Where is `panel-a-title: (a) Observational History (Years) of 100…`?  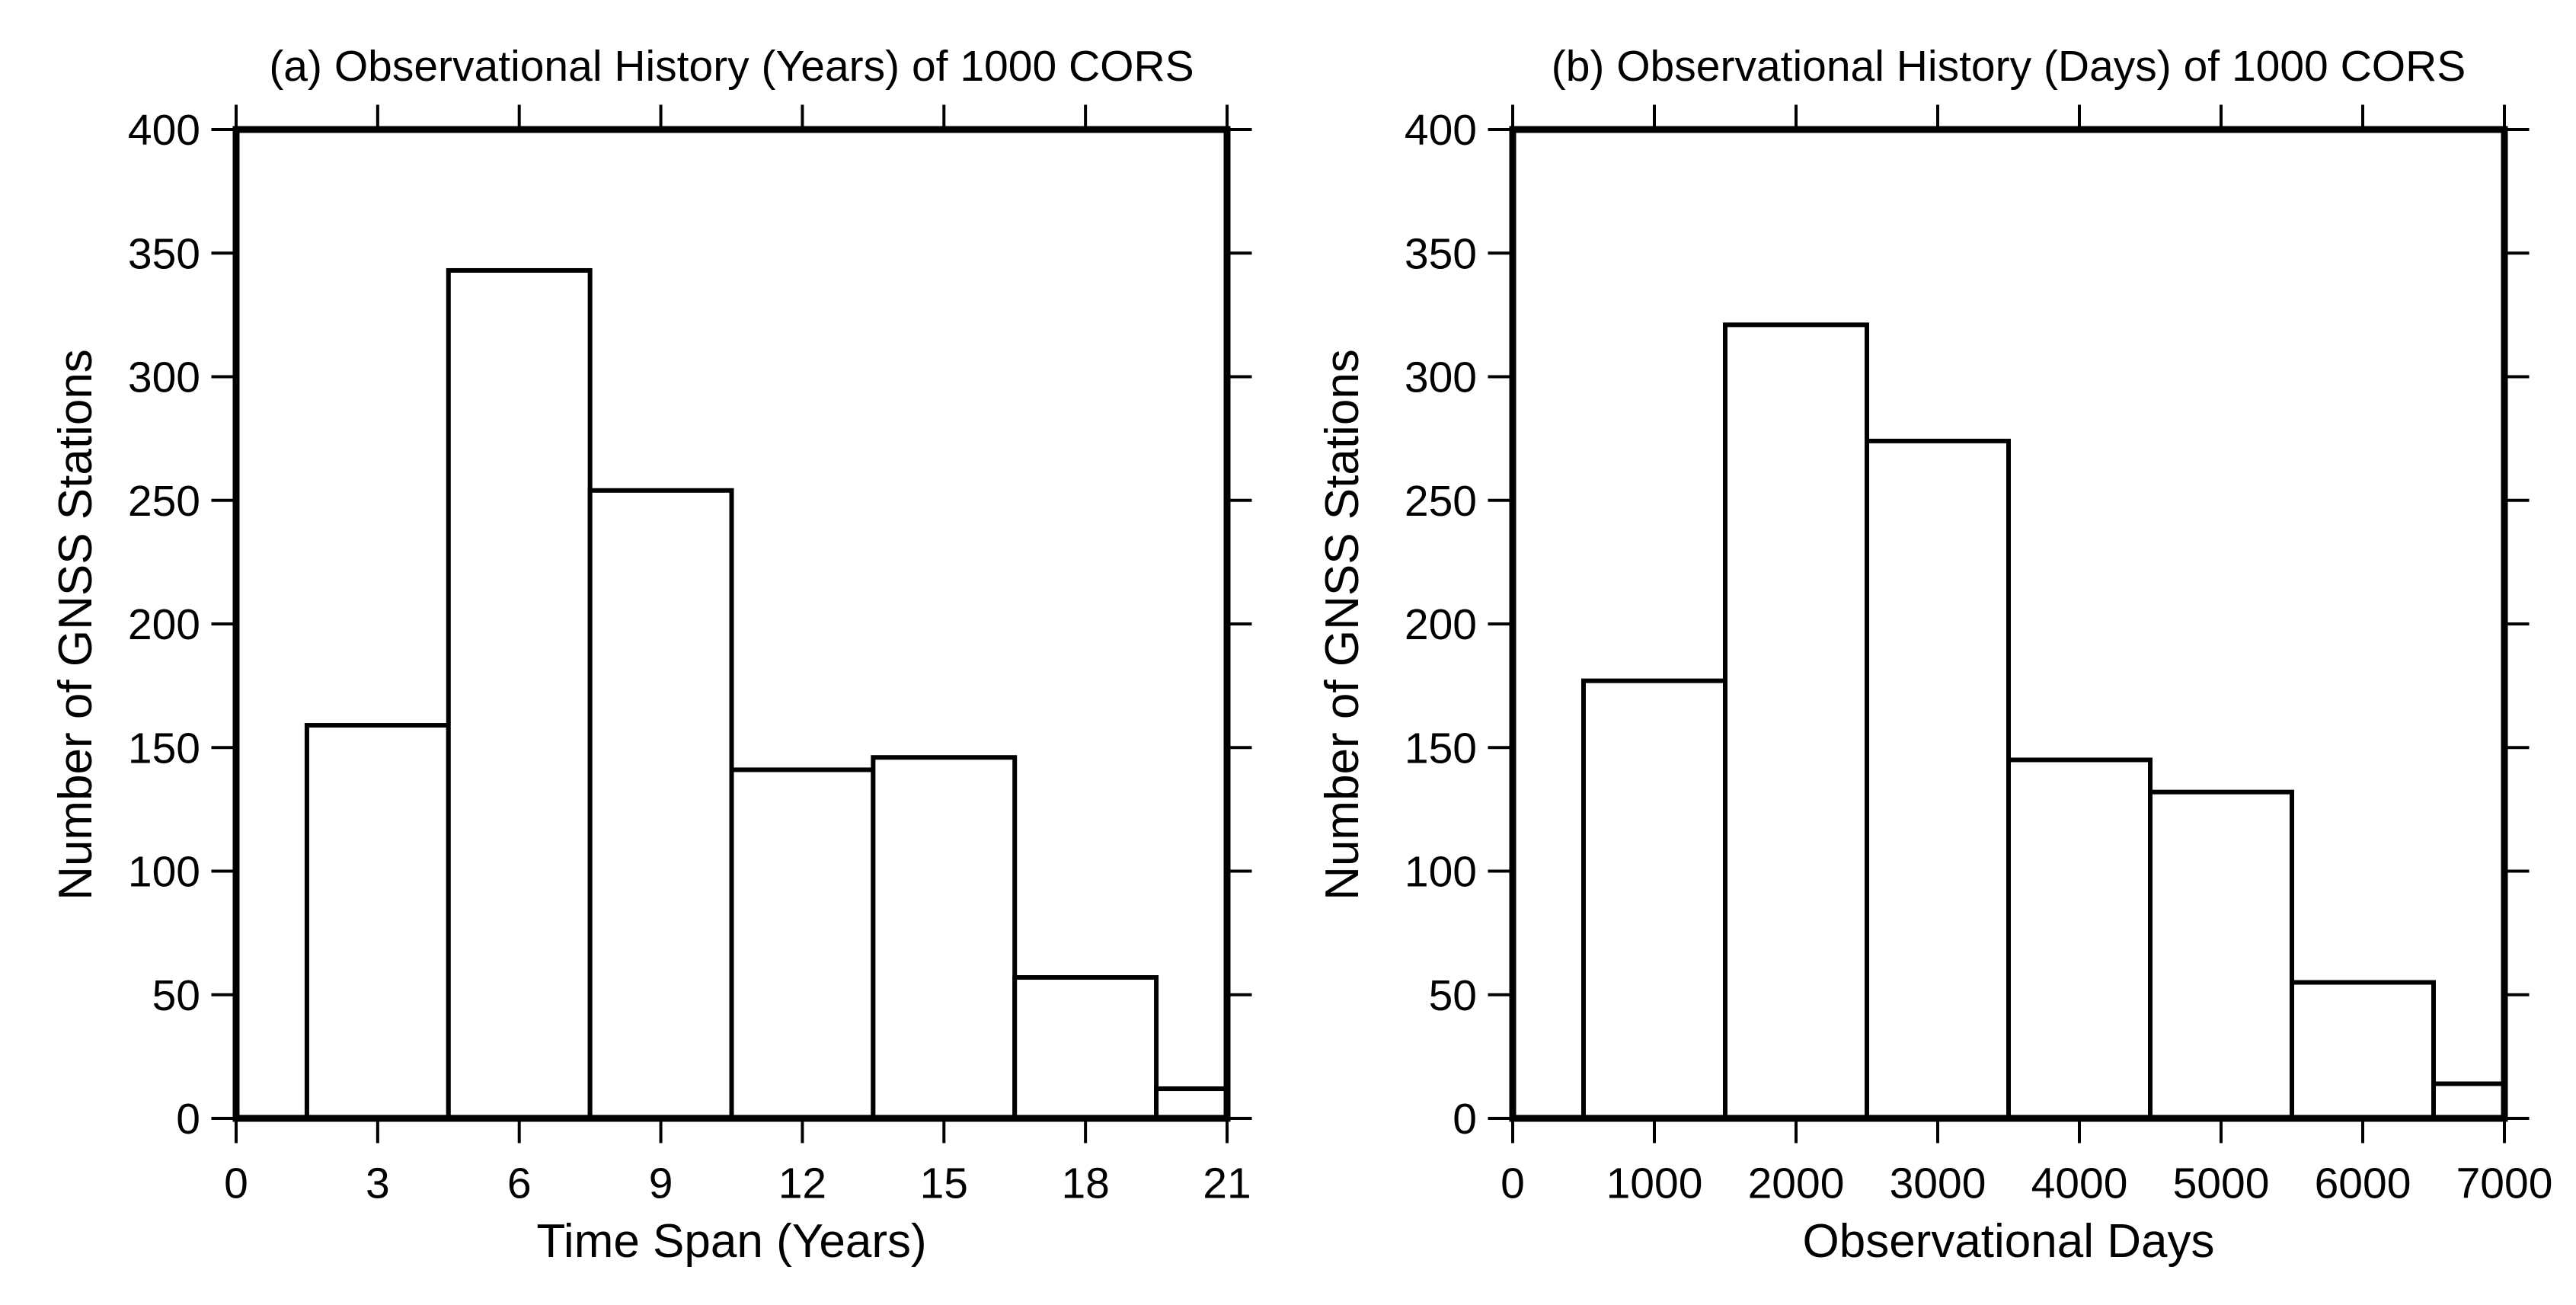
panel-a-title: (a) Observational History (Years) of 100… is located at coordinates (731, 67).